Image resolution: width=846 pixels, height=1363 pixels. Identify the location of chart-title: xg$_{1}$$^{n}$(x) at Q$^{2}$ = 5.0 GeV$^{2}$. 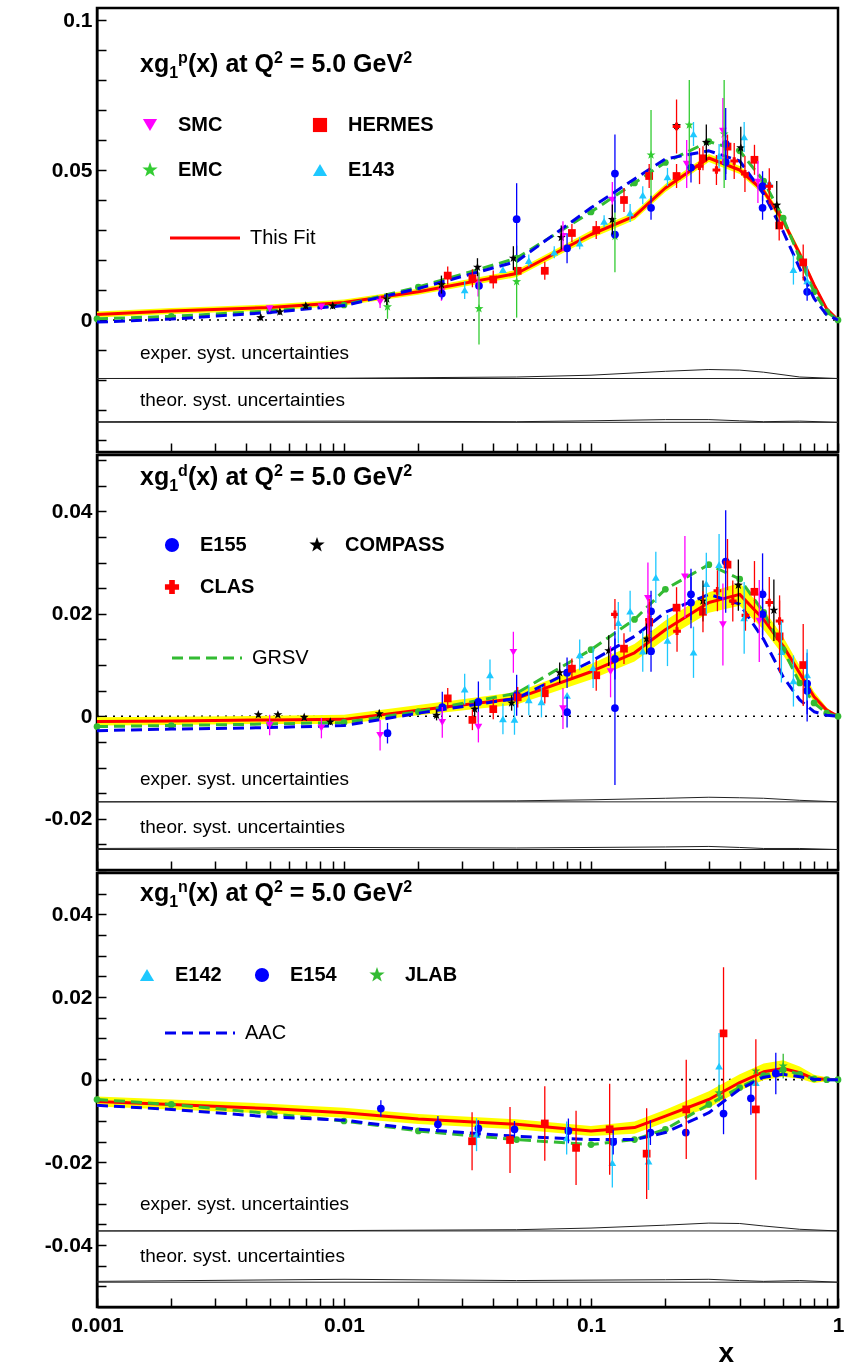
(276, 894).